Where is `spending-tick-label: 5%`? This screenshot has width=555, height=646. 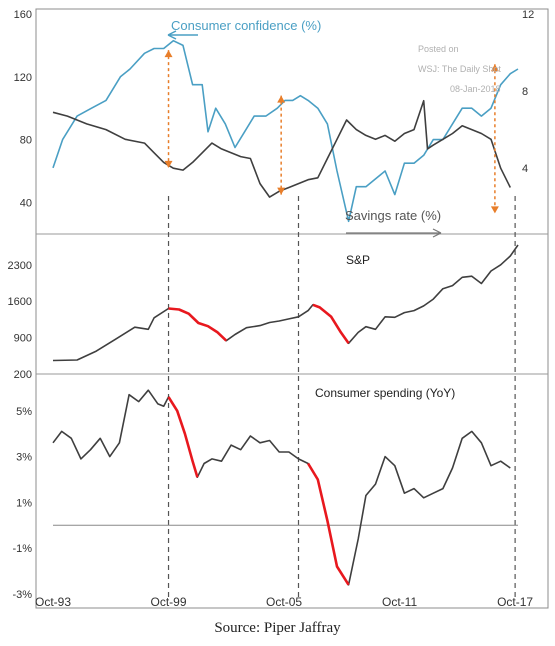 spending-tick-label: 5% is located at coordinates (24, 412).